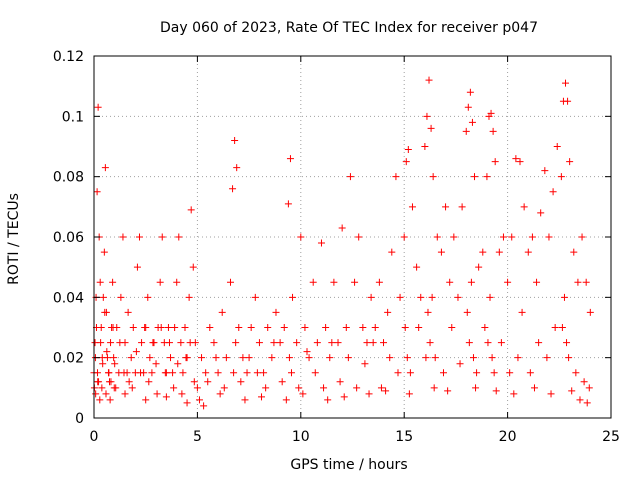 Image resolution: width=640 pixels, height=480 pixels. Describe the element at coordinates (355, 437) in the screenshot. I see `x-tick-labels: 0 5 10 15 20 25` at that location.